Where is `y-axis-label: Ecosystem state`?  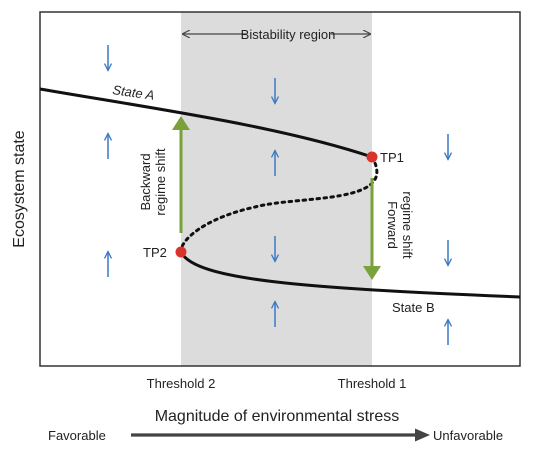
y-axis-label: Ecosystem state is located at coordinates (19, 188).